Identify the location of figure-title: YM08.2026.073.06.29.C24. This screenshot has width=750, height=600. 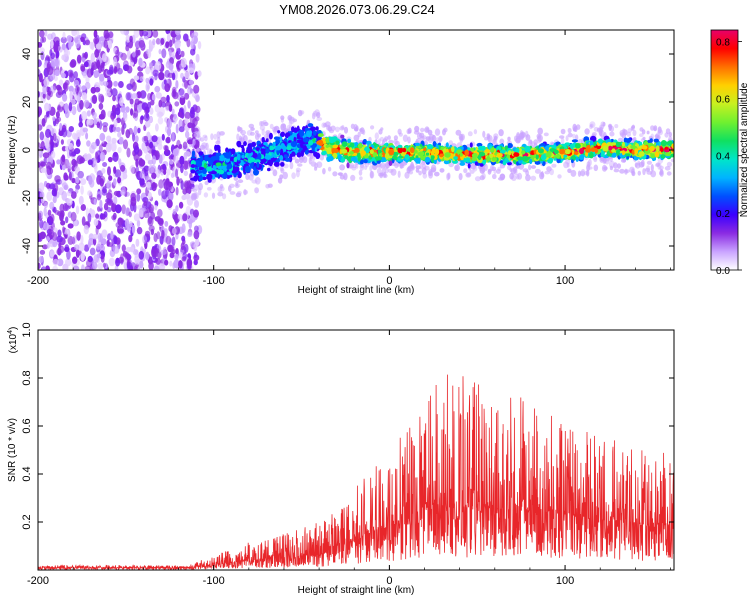
(356, 9).